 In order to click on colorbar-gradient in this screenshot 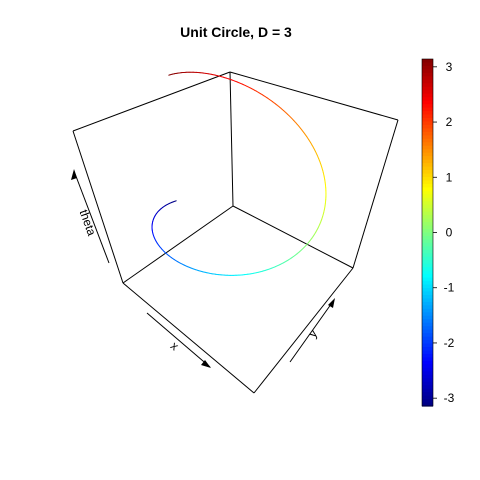, I will do `click(427, 233)`.